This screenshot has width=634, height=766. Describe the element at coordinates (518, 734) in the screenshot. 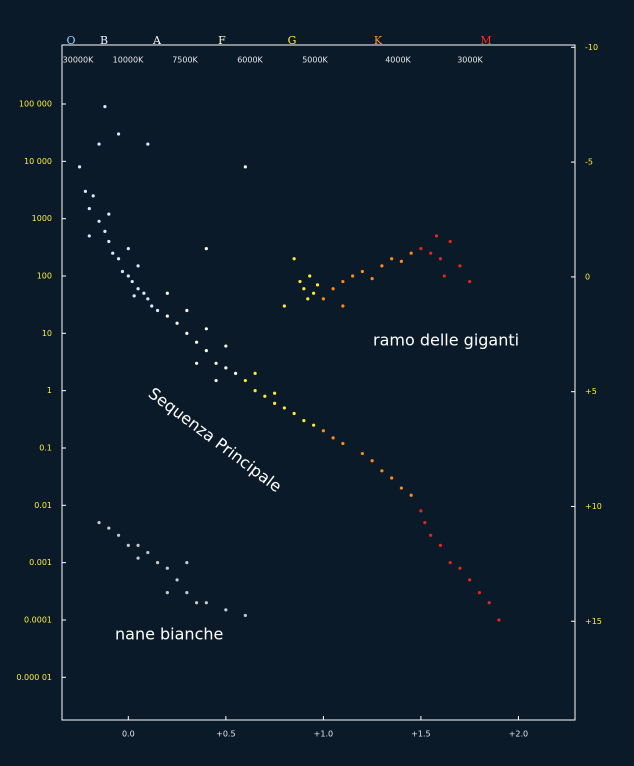

I see `x-tick-label: +2.0` at that location.